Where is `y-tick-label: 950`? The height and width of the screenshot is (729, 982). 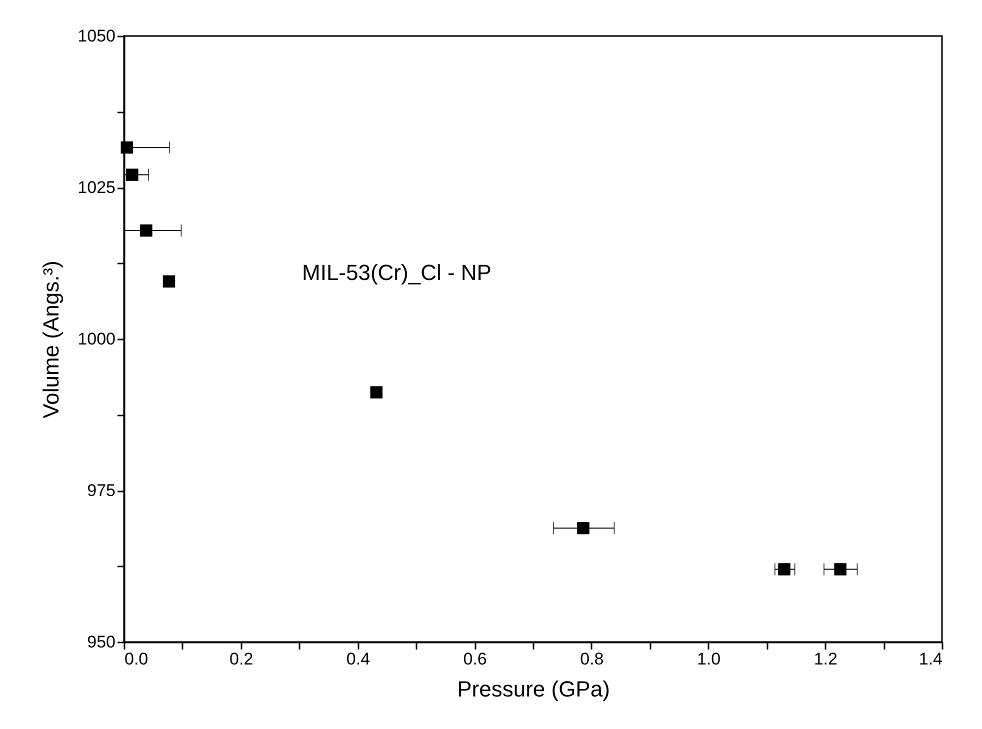 y-tick-label: 950 is located at coordinates (101, 642).